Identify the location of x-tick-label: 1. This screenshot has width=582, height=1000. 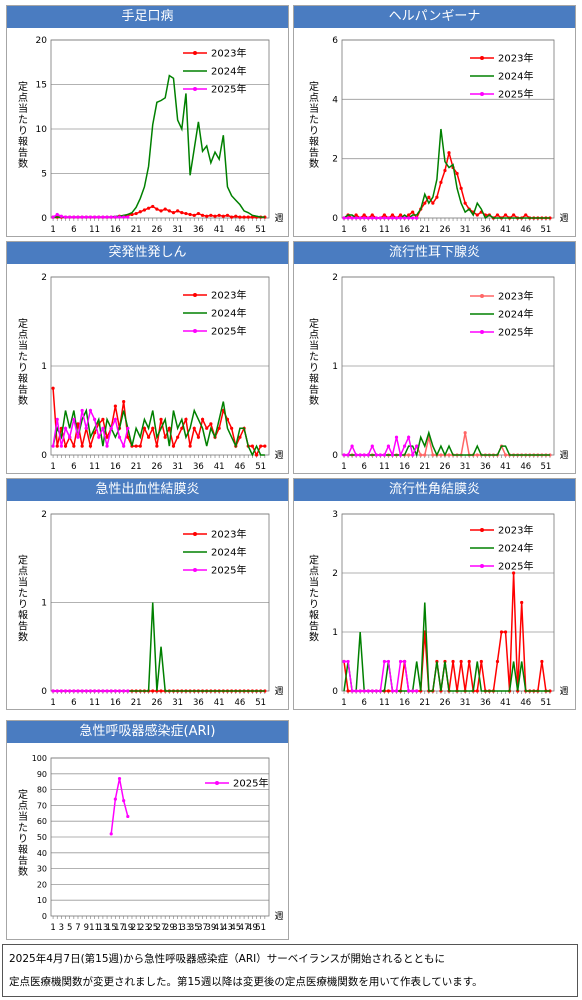
(343, 230).